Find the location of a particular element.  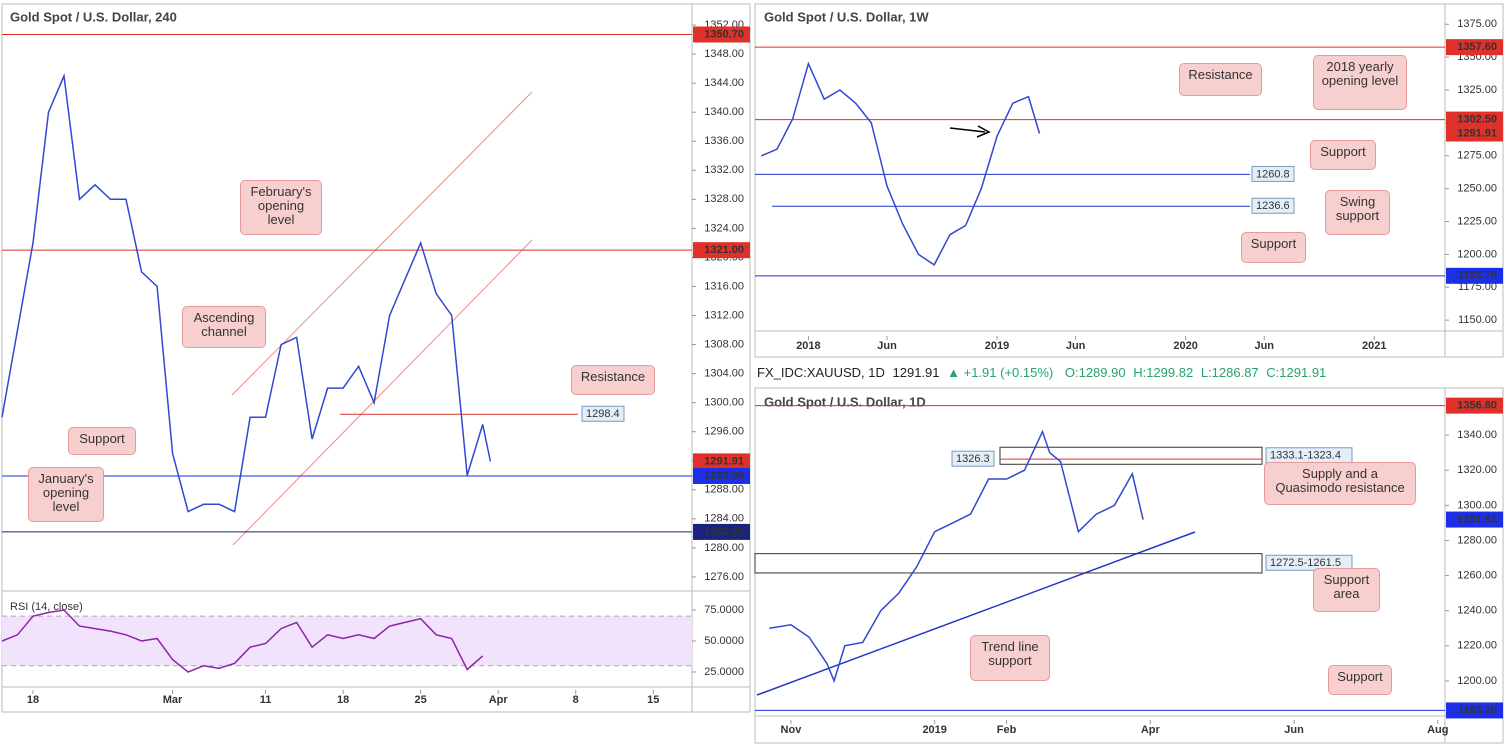

price-tag-text: 1357.60 is located at coordinates (1477, 47).